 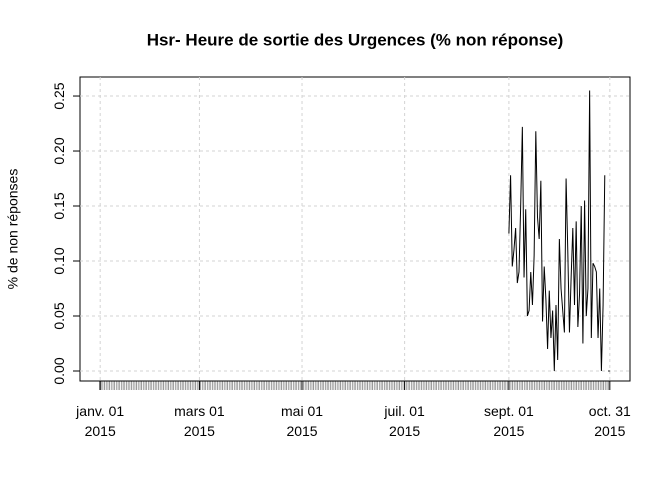 What do you see at coordinates (404, 421) in the screenshot?
I see `x-tick-label: juil. 01 2015` at bounding box center [404, 421].